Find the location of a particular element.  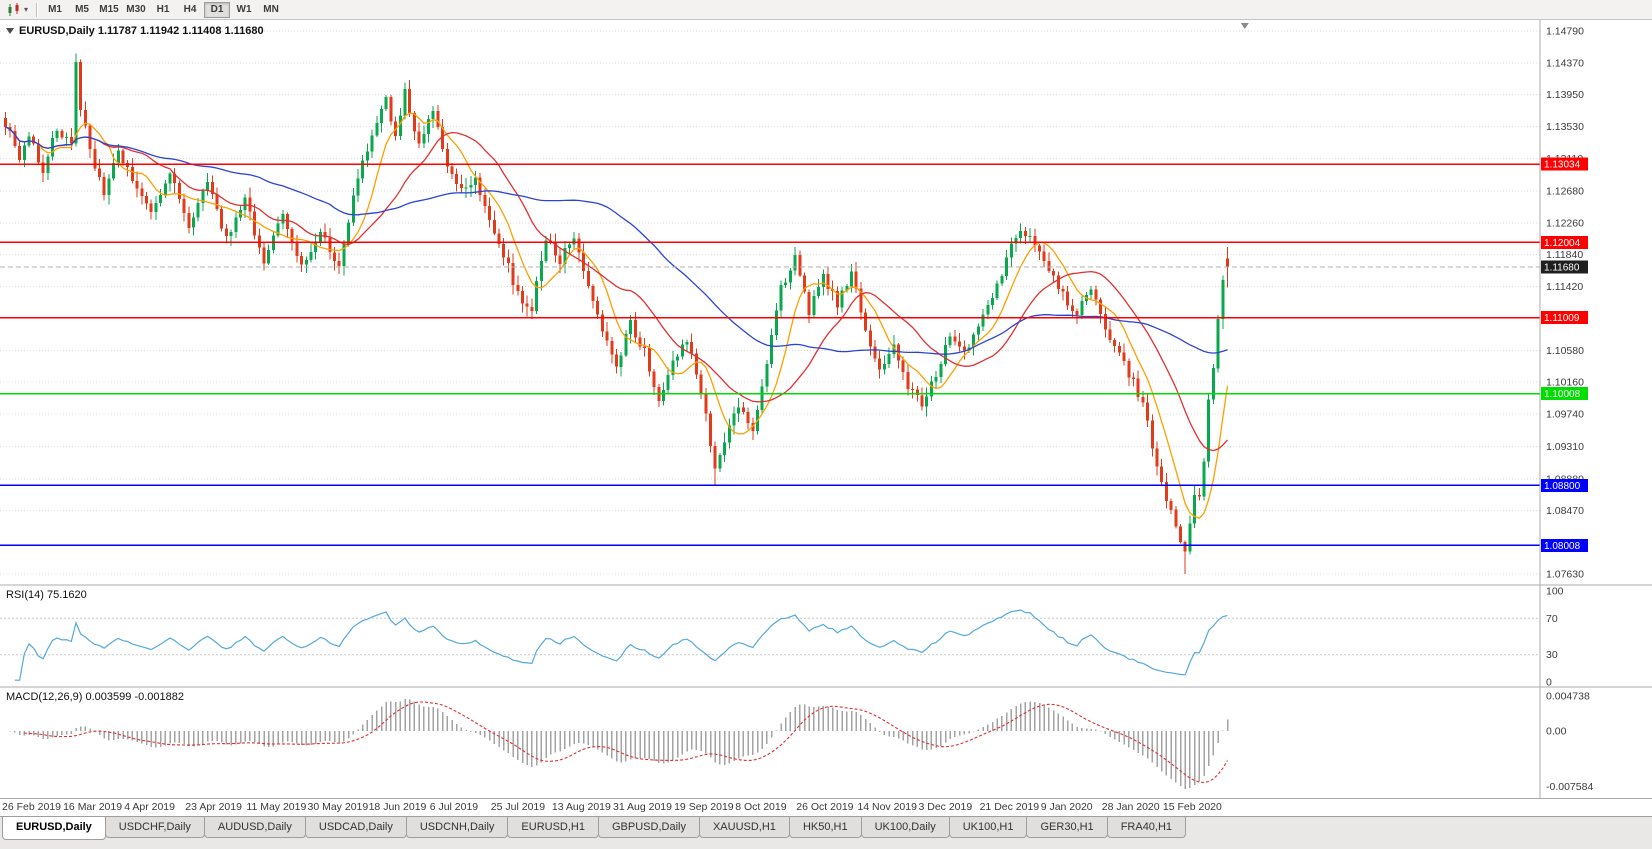

dropdown-caret-icon: ▾ is located at coordinates (26, 9).